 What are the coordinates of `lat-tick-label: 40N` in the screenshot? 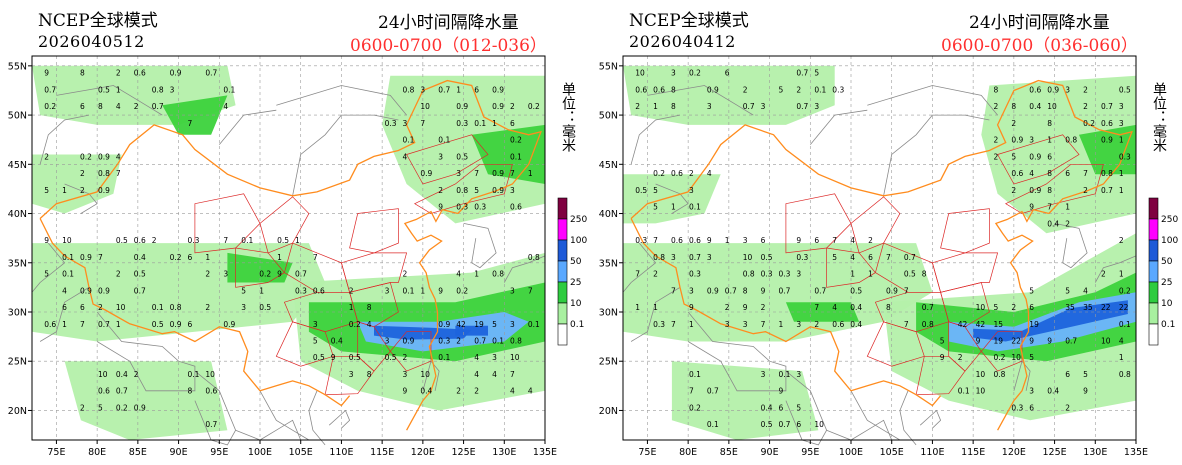 It's located at (608, 214).